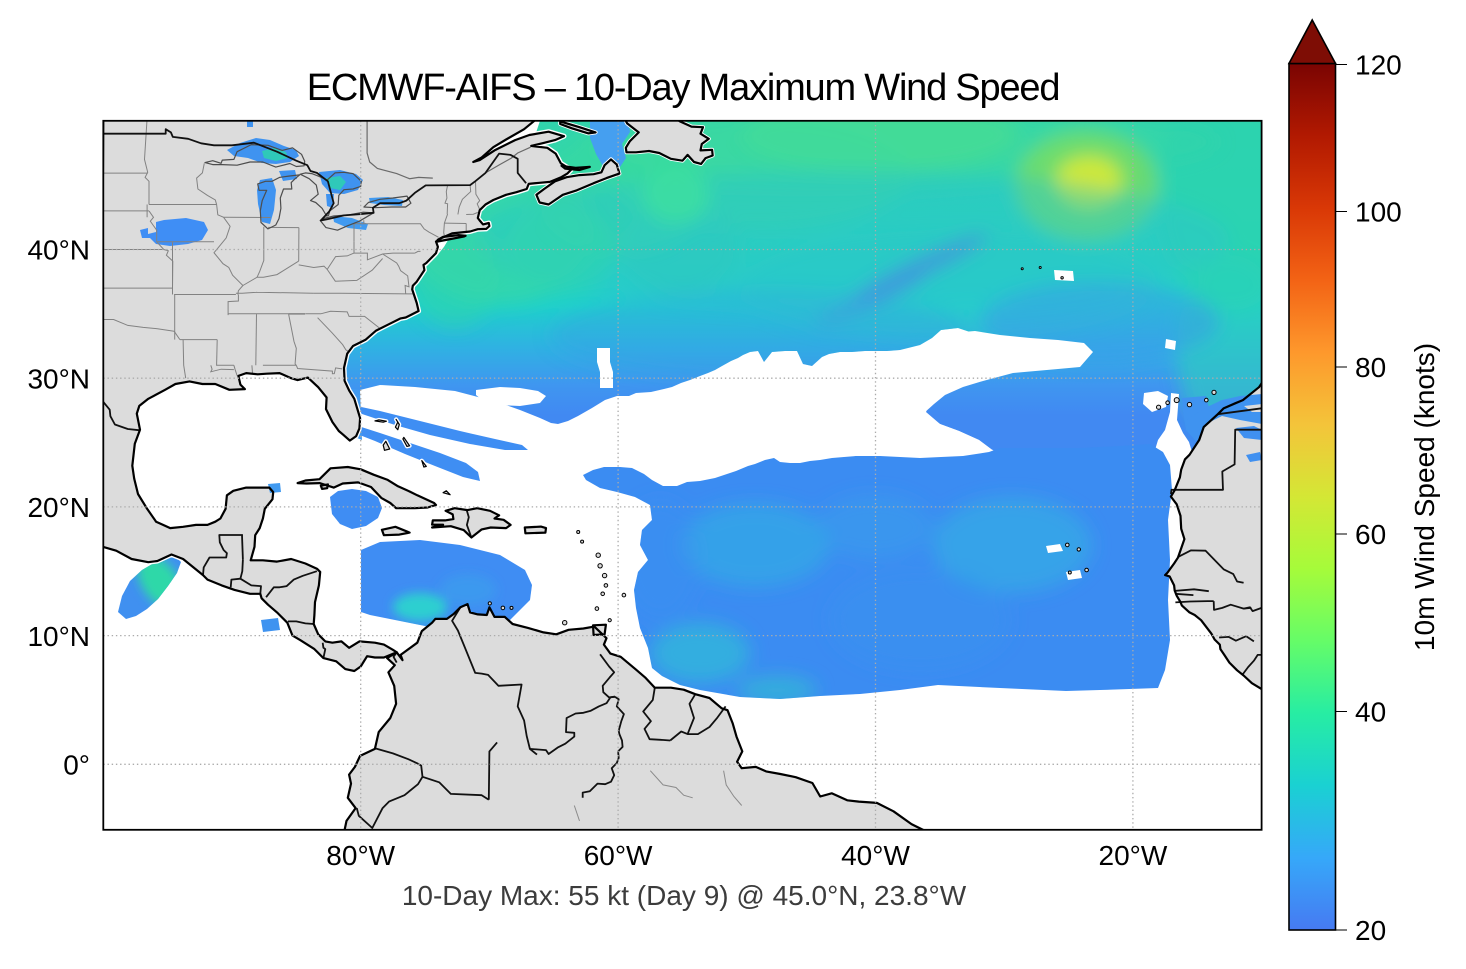 The width and height of the screenshot is (1466, 969). Describe the element at coordinates (683, 88) in the screenshot. I see `svg-text:ECMWF-AIFS – 10-Day Maximum Wi: ECMWF-AIFS – 10-Day Maximum Wind Speed` at that location.